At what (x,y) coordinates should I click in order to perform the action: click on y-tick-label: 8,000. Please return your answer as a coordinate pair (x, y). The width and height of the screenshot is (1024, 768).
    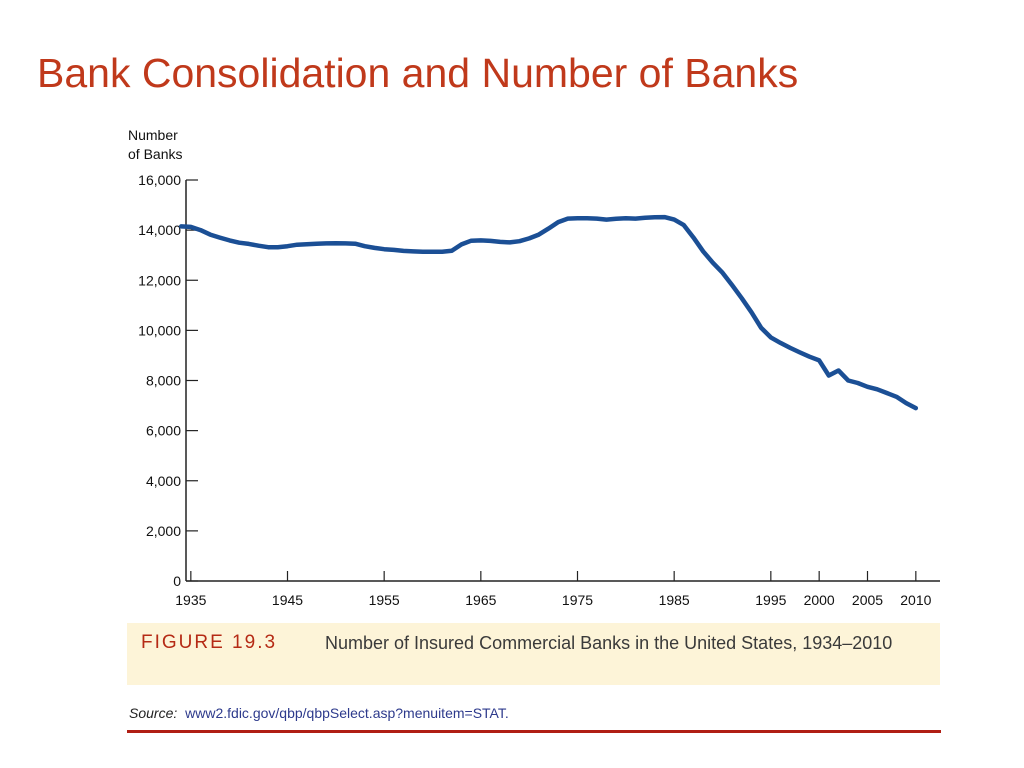
    Looking at the image, I should click on (163, 381).